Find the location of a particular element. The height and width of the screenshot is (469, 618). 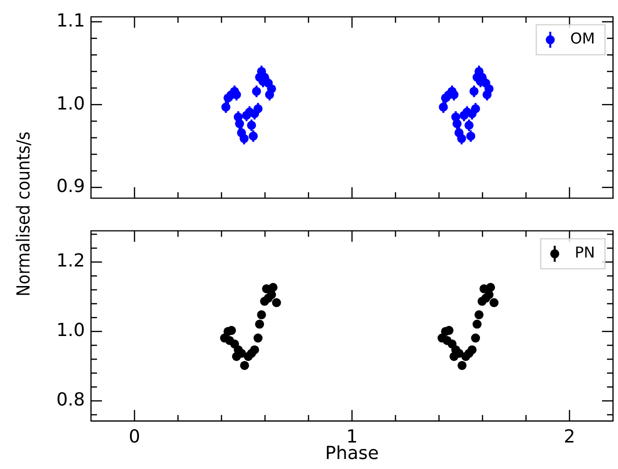

x-tick-label: 2 is located at coordinates (570, 437).